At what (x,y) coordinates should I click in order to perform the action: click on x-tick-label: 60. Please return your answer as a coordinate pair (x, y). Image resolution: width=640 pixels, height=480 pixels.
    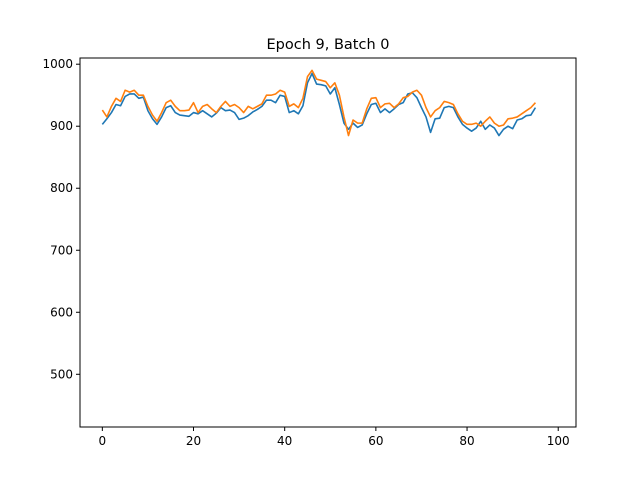
    Looking at the image, I should click on (375, 441).